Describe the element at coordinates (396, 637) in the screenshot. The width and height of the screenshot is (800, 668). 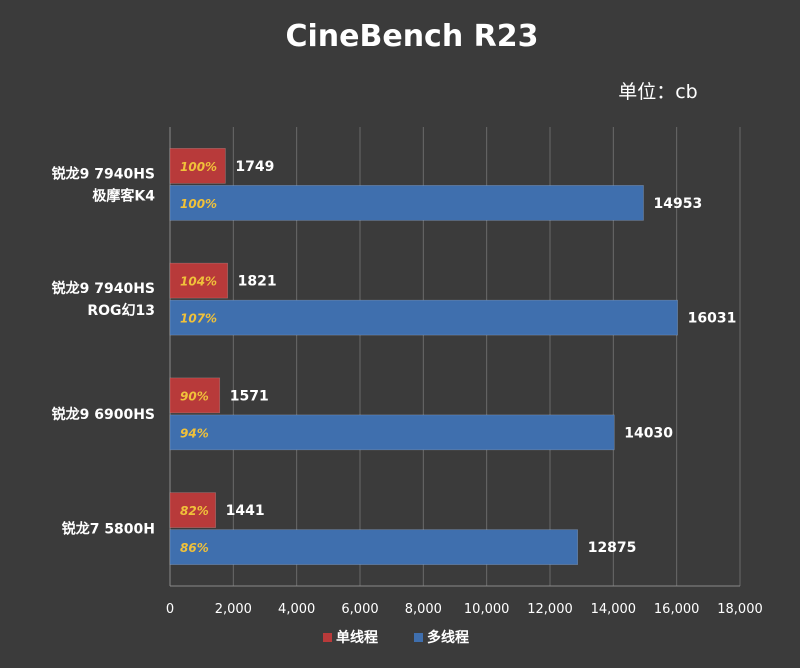
I see `legend: 单线程 多线程` at that location.